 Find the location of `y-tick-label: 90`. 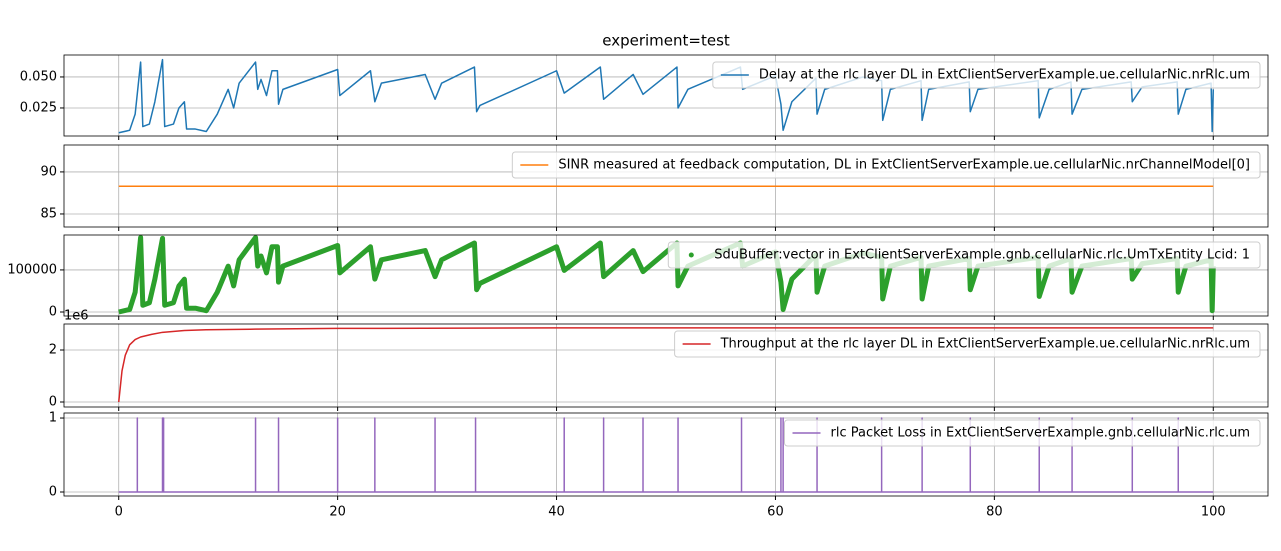

y-tick-label: 90 is located at coordinates (48, 171).